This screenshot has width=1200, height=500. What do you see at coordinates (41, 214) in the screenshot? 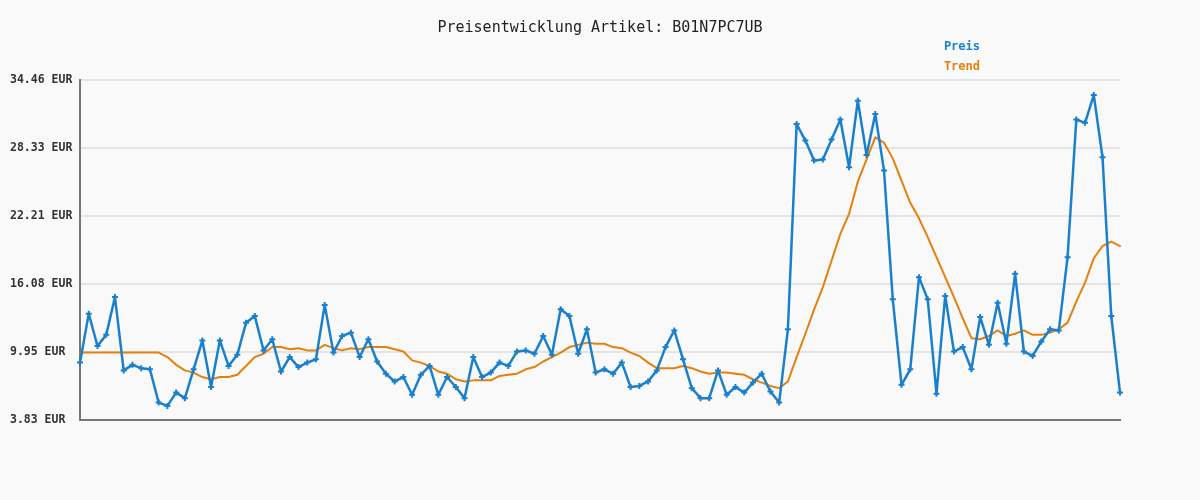
I see `y-tick-label: 22.21 EUR` at bounding box center [41, 214].